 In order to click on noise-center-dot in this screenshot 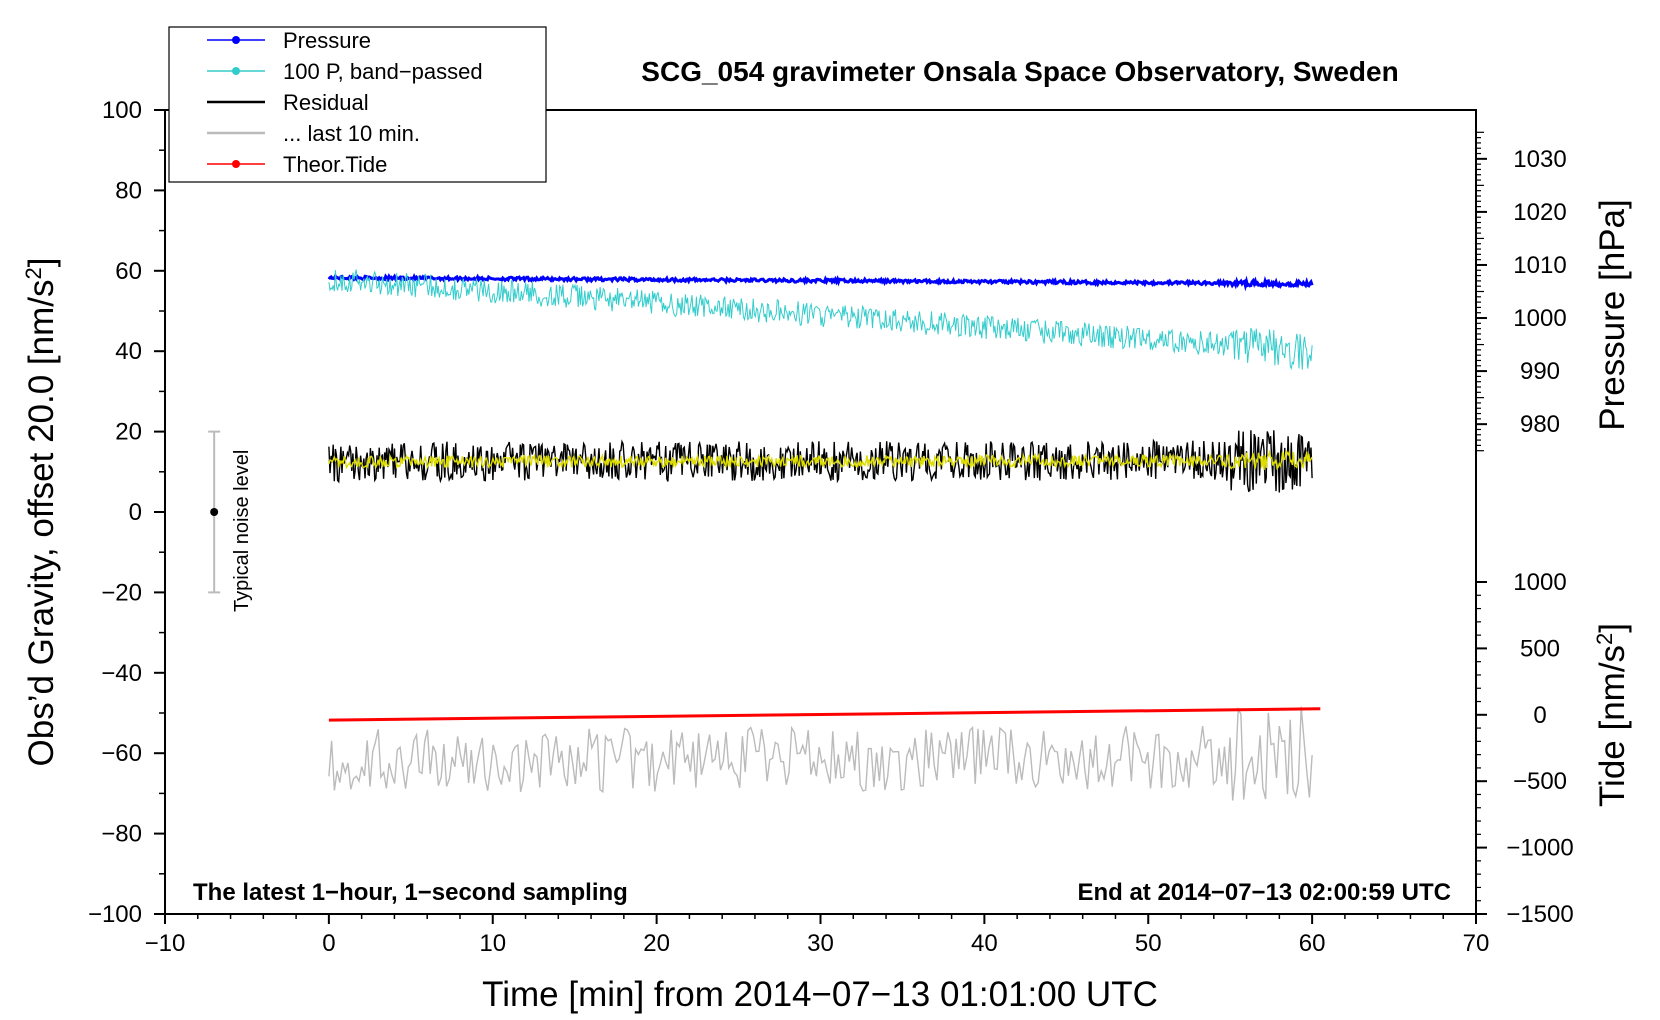, I will do `click(214, 512)`.